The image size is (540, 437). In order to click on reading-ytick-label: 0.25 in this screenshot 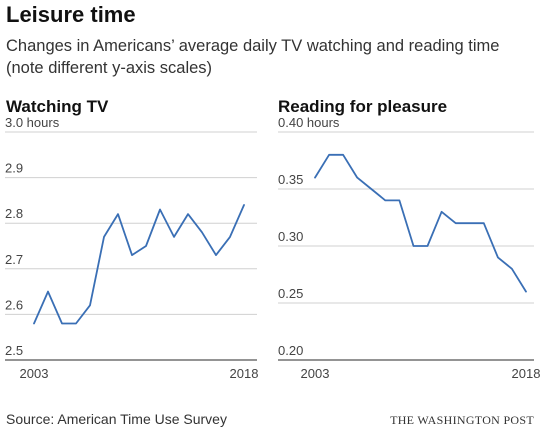, I will do `click(290, 293)`.